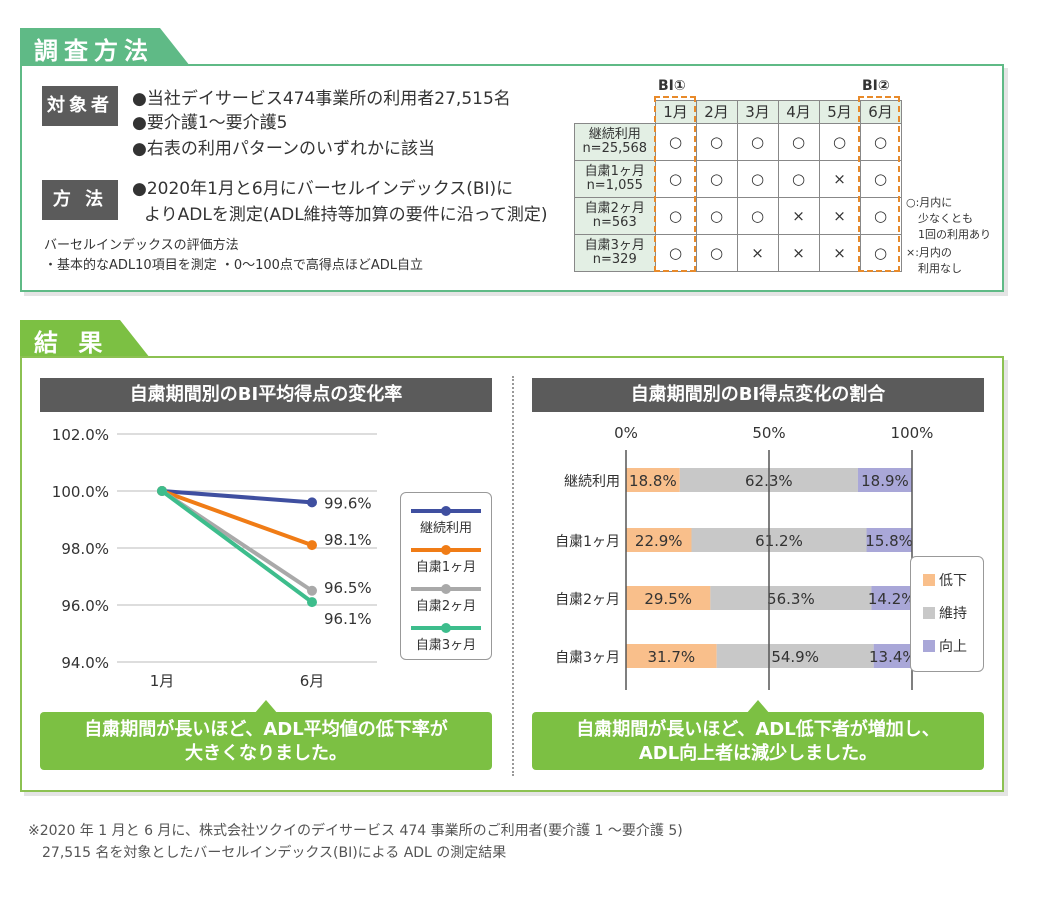  Describe the element at coordinates (234, 265) in the screenshot. I see `bi-note-body: ・基本的なADL10項目を測定 ・0〜100点で高得点ほどADL自立` at that location.